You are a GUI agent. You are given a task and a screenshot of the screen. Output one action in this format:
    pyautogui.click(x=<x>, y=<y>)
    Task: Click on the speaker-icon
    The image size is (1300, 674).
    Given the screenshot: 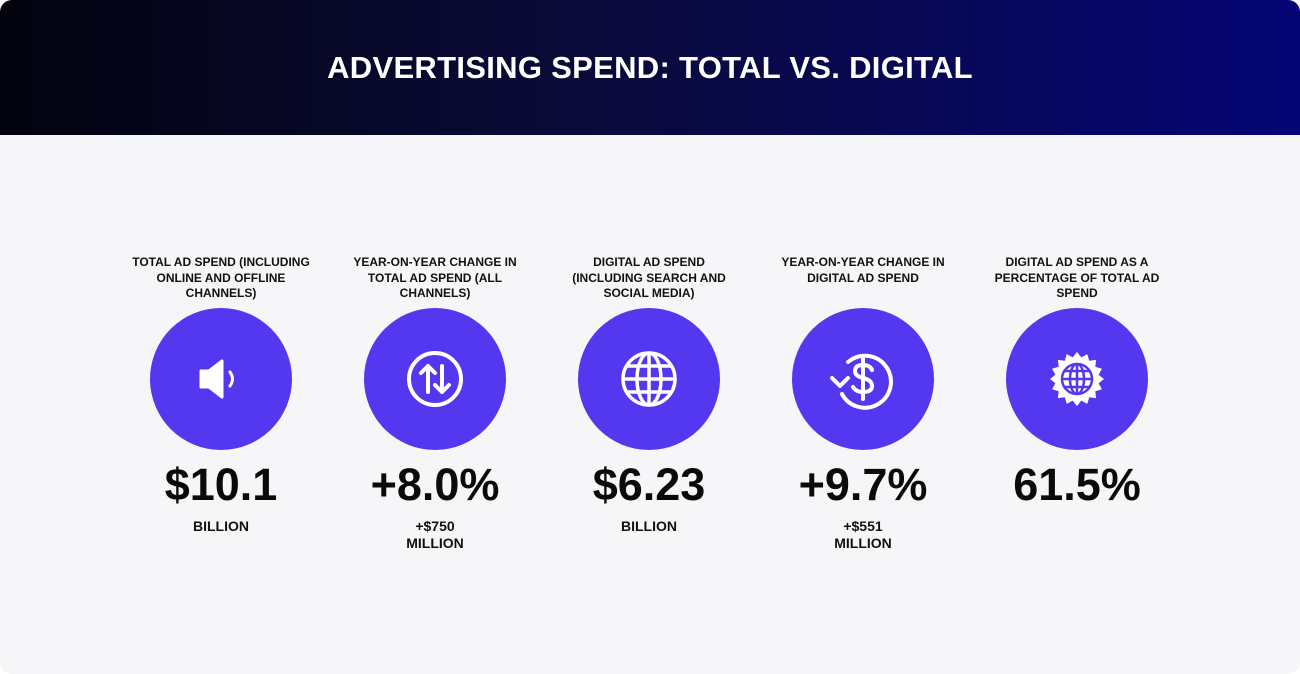 What is the action you would take?
    pyautogui.click(x=221, y=379)
    